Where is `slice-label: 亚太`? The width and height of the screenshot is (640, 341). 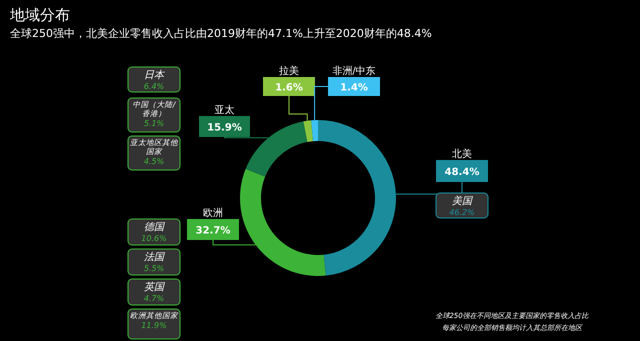 slice-label: 亚太 is located at coordinates (224, 110).